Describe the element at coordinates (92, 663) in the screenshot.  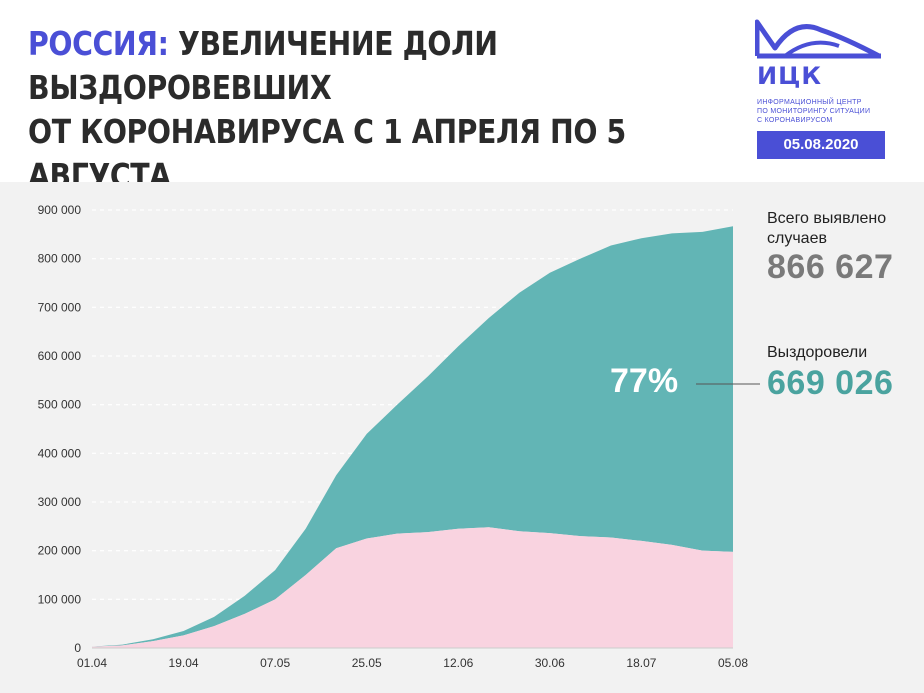
I see `x-tick-label: 01.04` at that location.